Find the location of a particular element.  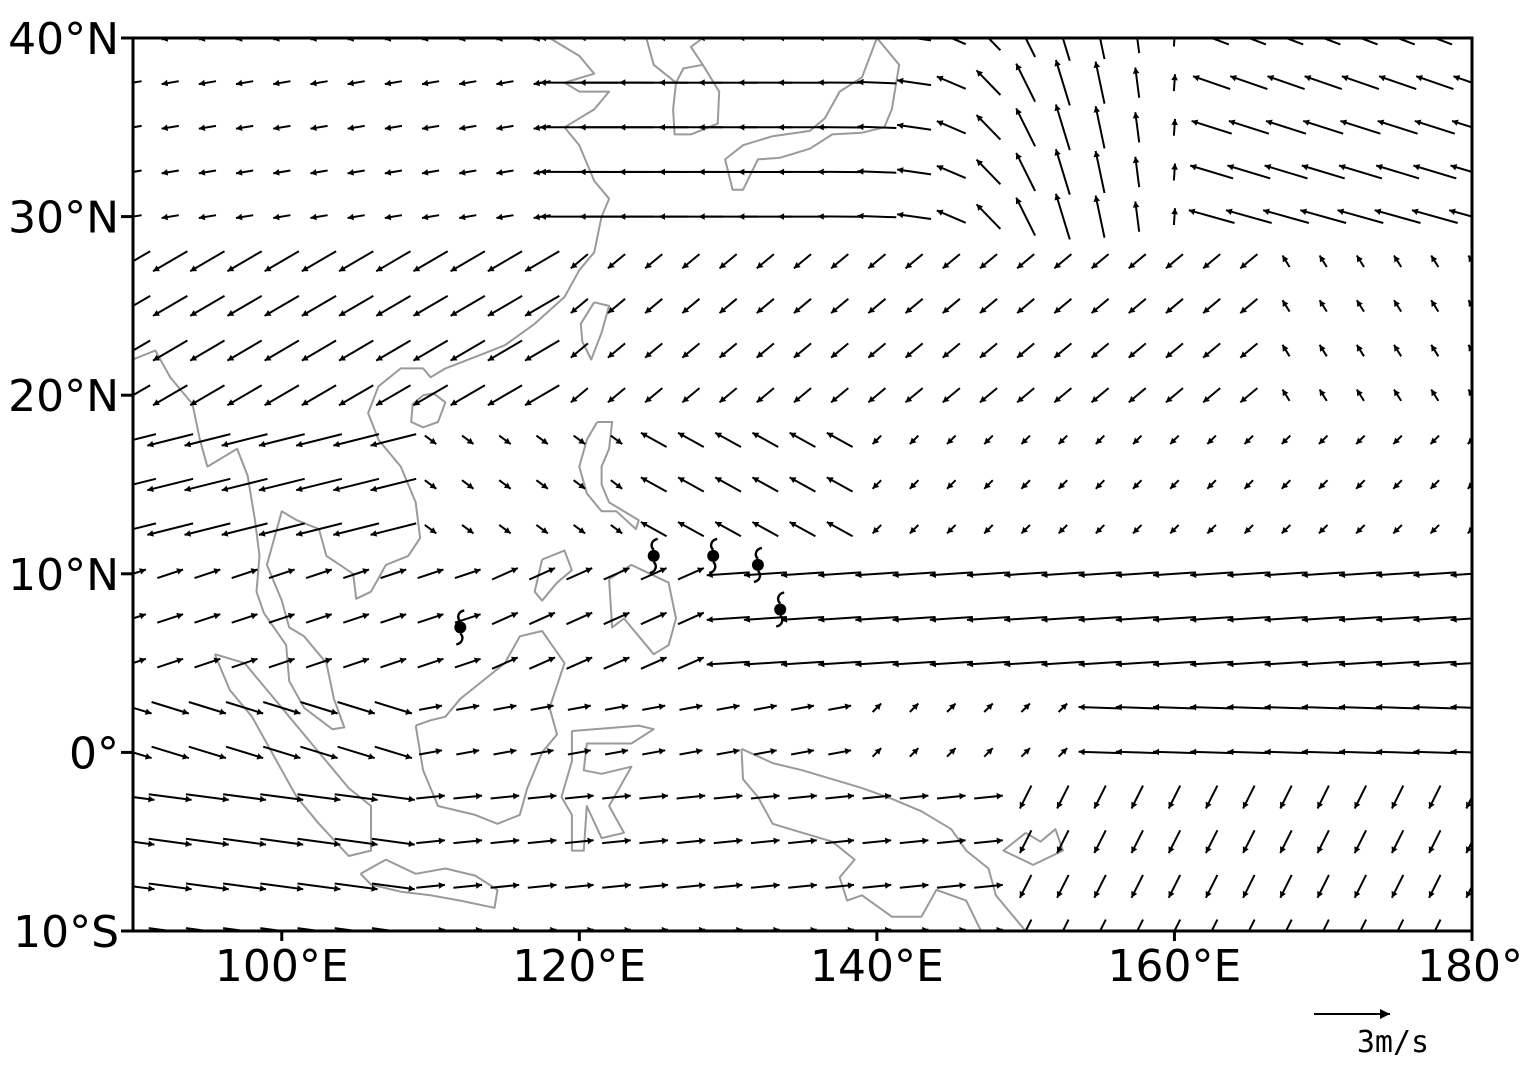

y-tick-label: 10°N is located at coordinates (63, 575).